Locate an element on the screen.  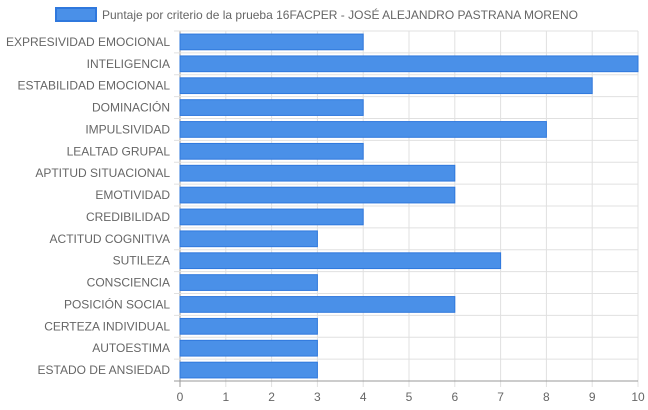
category-label: DOMINACIÓN is located at coordinates (131, 107).